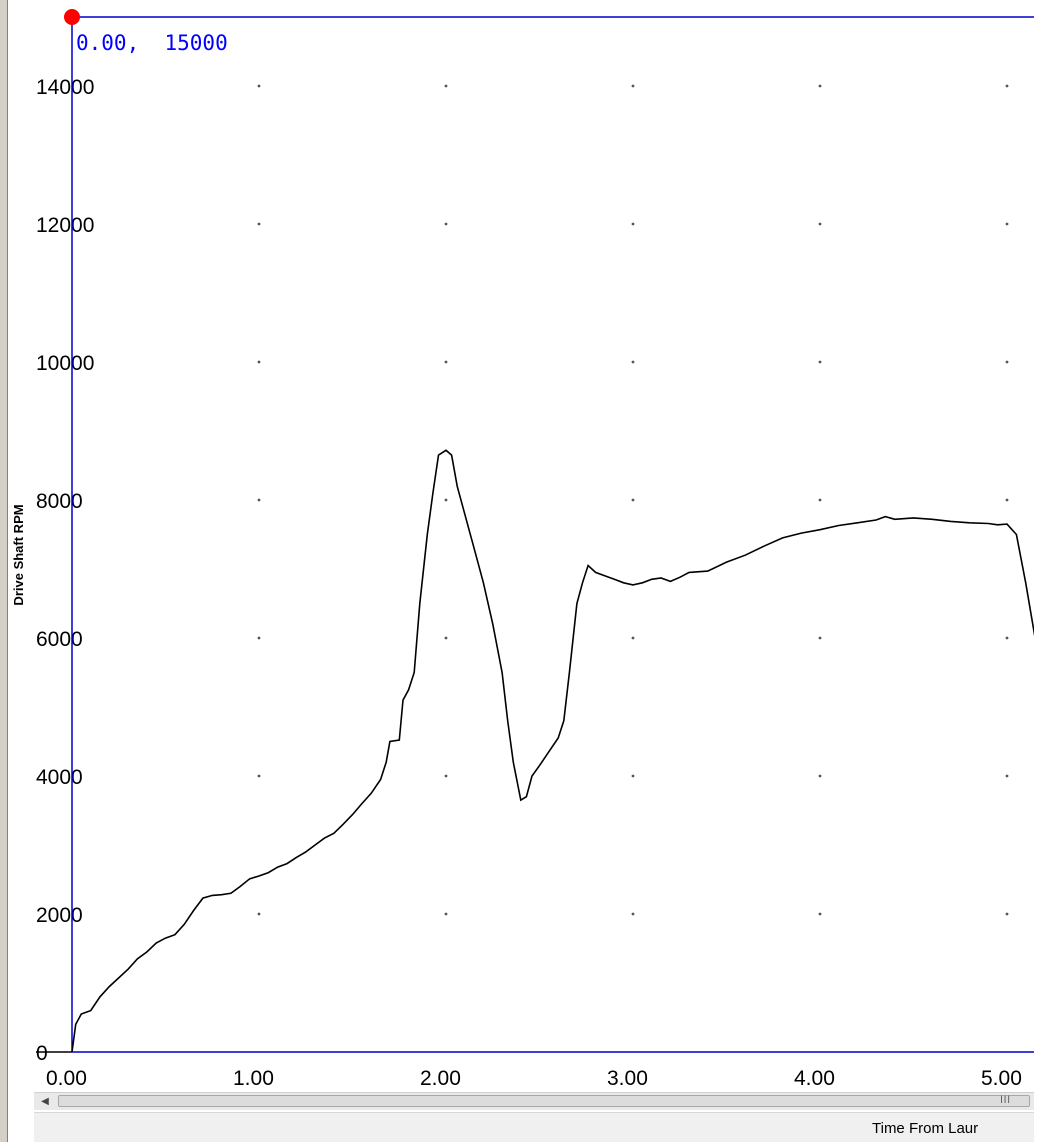  Describe the element at coordinates (18, 554) in the screenshot. I see `y-axis-title: Drive Shaft RPM` at that location.